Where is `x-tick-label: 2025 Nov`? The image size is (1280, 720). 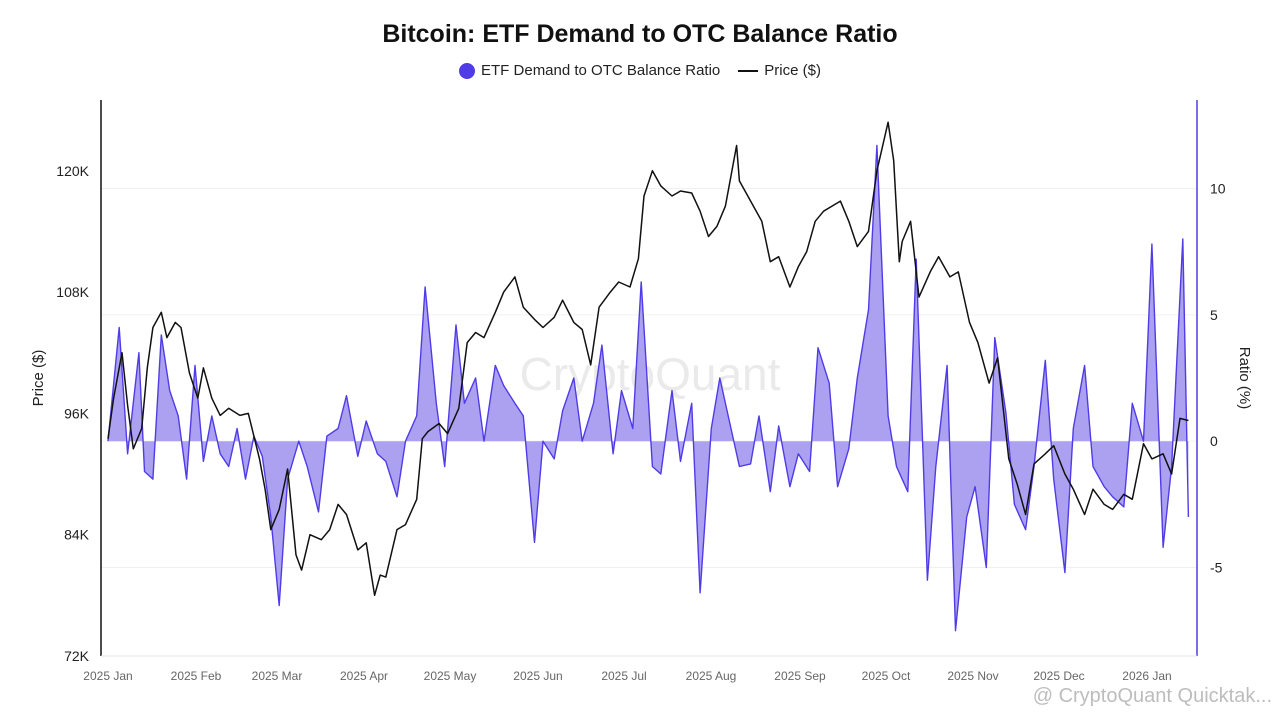 x-tick-label: 2025 Nov is located at coordinates (972, 676).